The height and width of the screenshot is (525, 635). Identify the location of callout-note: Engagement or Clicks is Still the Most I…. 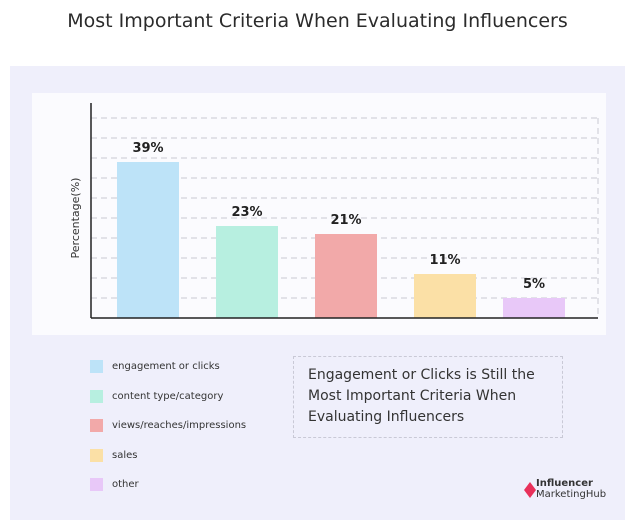
(428, 397).